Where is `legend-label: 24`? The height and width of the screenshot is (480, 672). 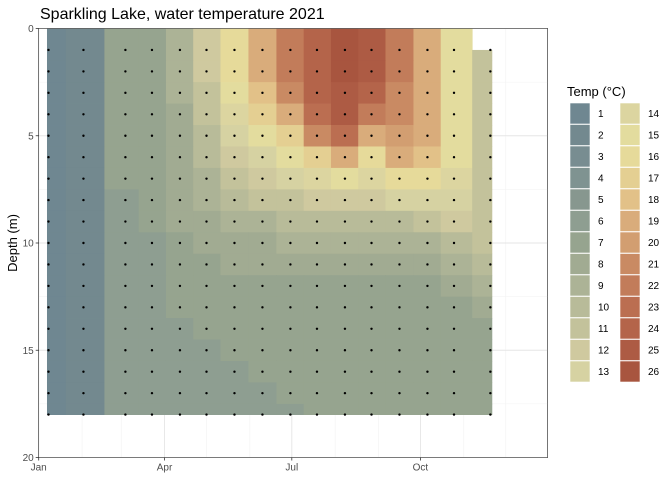 legend-label: 24 is located at coordinates (654, 329).